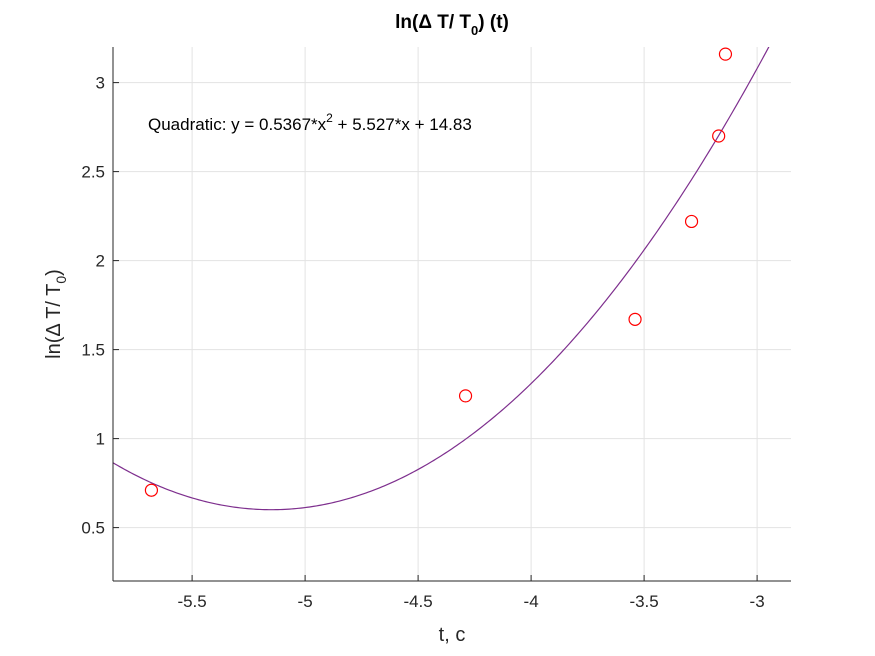 The height and width of the screenshot is (656, 875). I want to click on y-tick-label: 1.5, so click(93, 350).